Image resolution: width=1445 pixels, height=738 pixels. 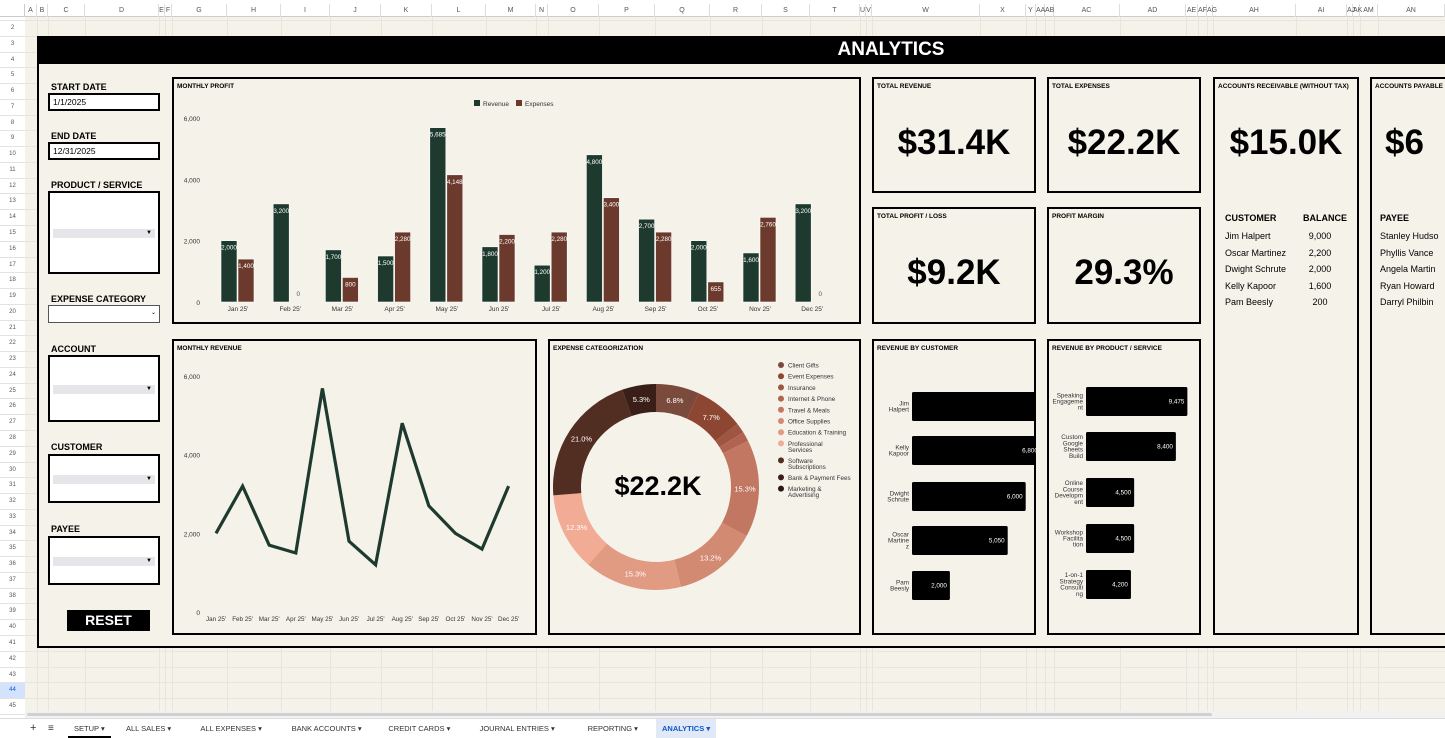 What do you see at coordinates (12, 19) in the screenshot?
I see `row-header` at bounding box center [12, 19].